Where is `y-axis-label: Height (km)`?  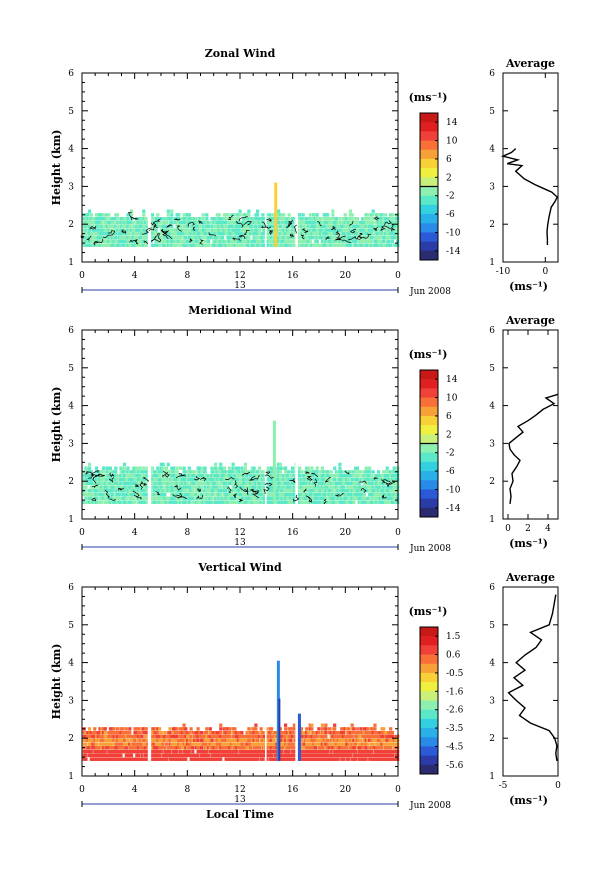
y-axis-label: Height (km) is located at coordinates (56, 168).